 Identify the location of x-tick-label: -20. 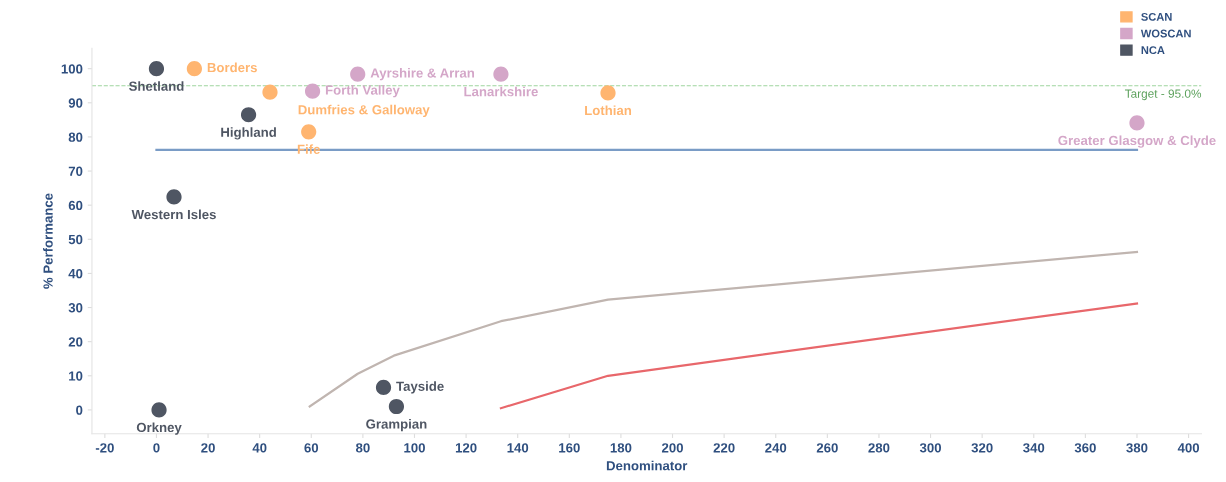
(104, 448).